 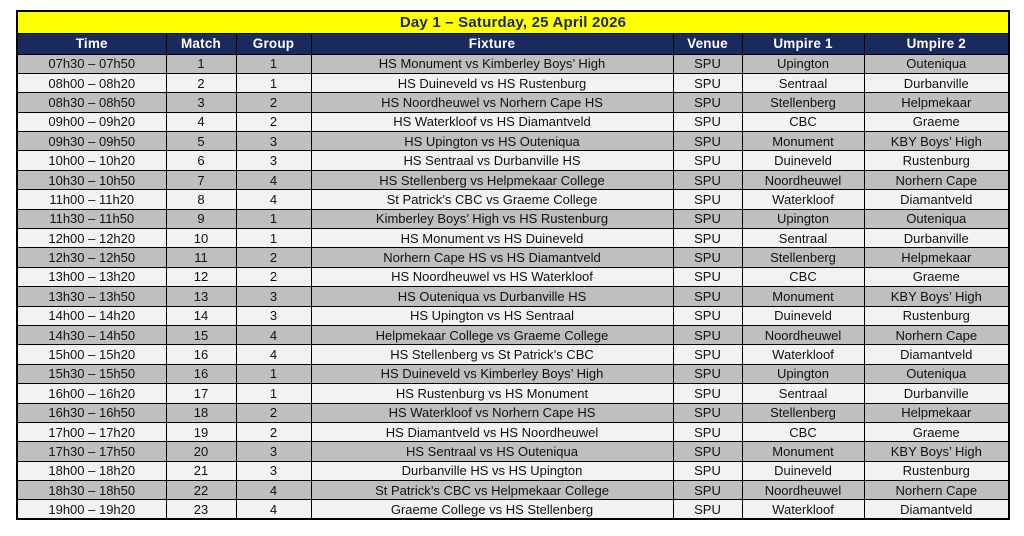 What do you see at coordinates (91, 141) in the screenshot?
I see `cell-time: 09h30 – 09h50` at bounding box center [91, 141].